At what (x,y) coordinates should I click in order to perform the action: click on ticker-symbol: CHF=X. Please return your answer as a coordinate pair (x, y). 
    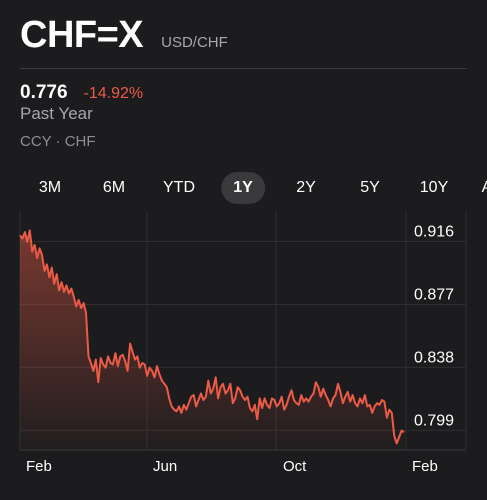
    Looking at the image, I should click on (82, 35).